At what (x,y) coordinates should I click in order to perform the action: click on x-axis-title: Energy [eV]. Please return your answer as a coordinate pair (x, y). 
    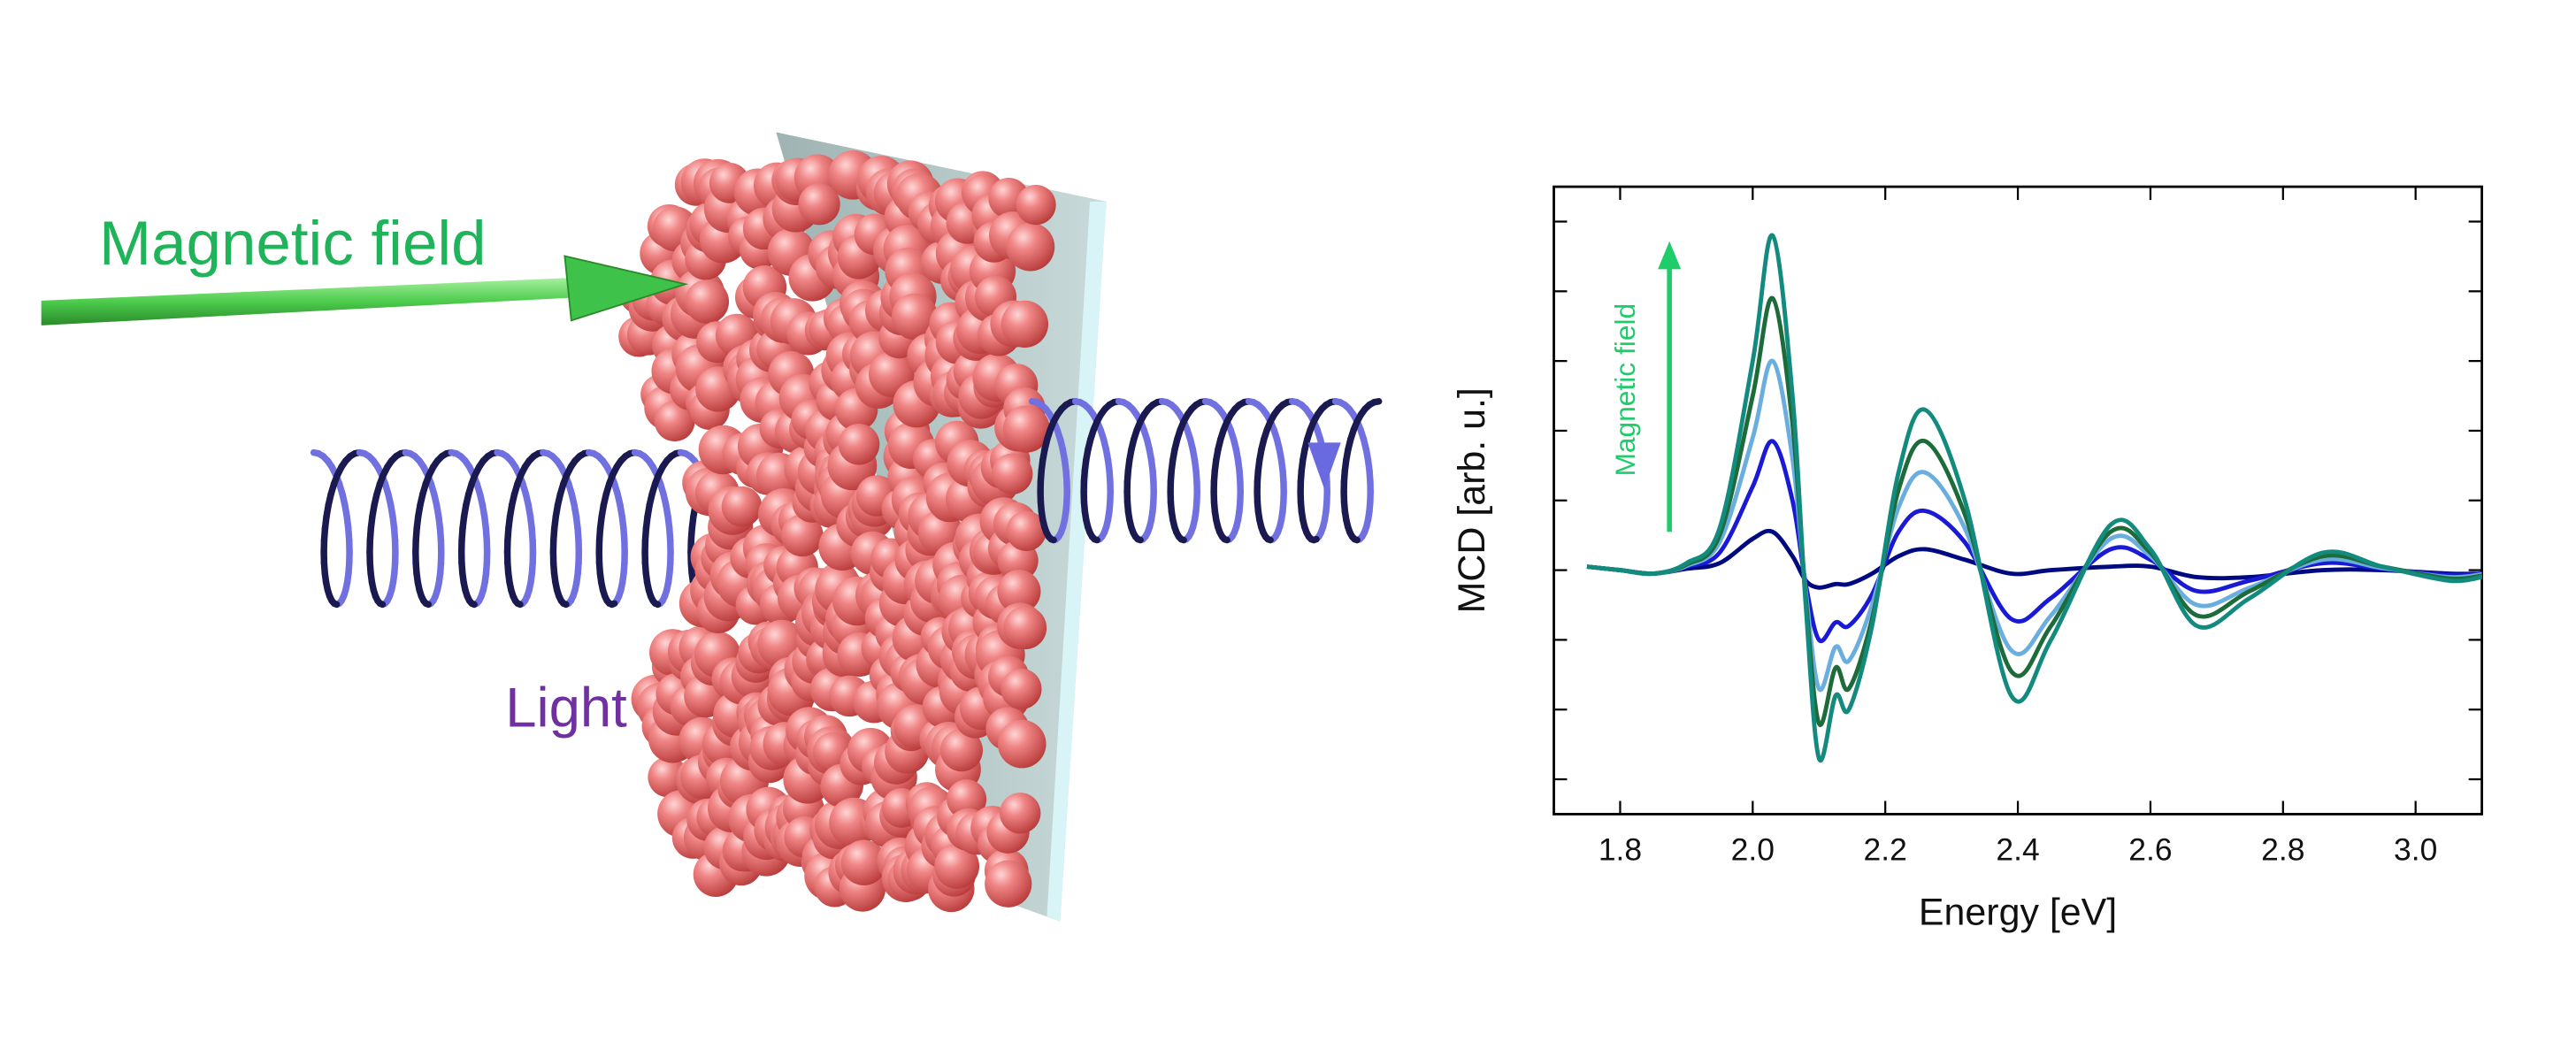
    Looking at the image, I should click on (2018, 913).